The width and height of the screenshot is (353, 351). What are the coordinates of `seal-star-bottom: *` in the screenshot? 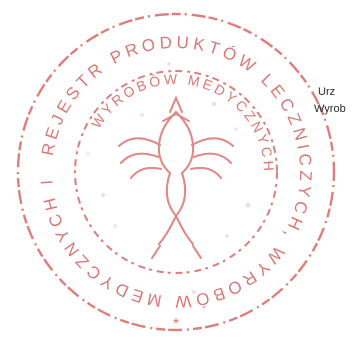 It's located at (176, 324).